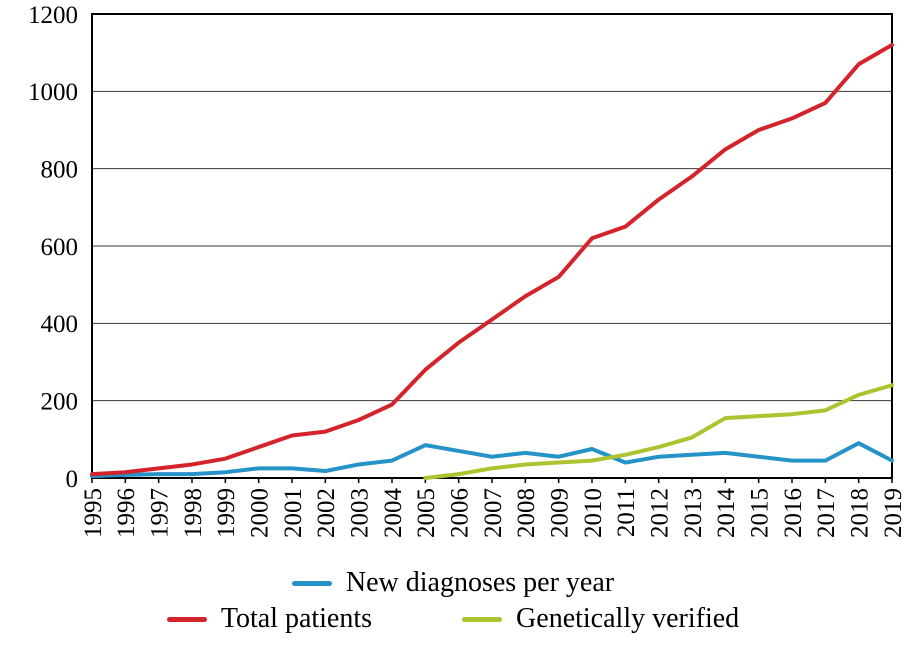 The height and width of the screenshot is (652, 906). I want to click on y-tick-label: 400, so click(60, 324).